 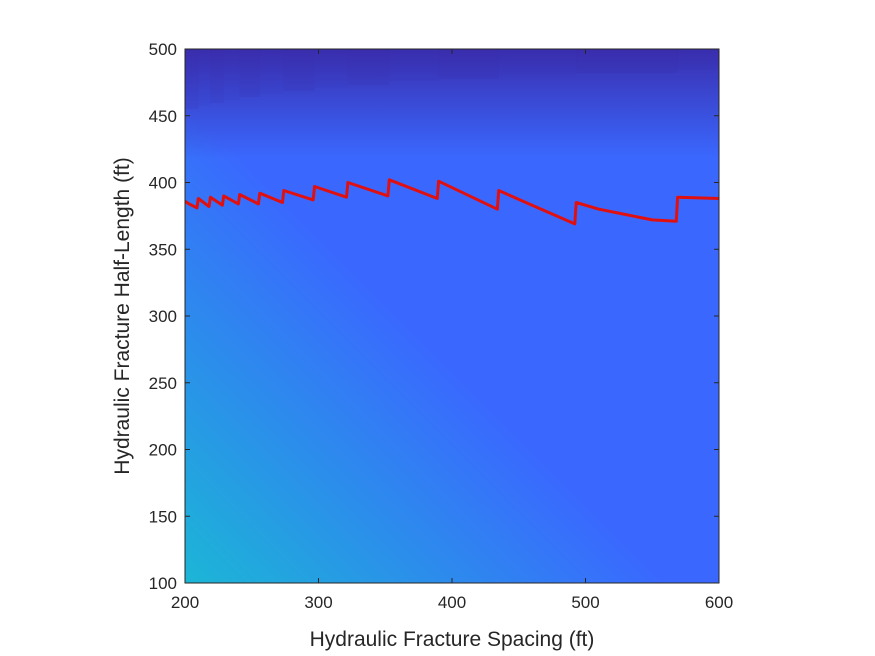 What do you see at coordinates (163, 583) in the screenshot?
I see `y-tick-label: 100` at bounding box center [163, 583].